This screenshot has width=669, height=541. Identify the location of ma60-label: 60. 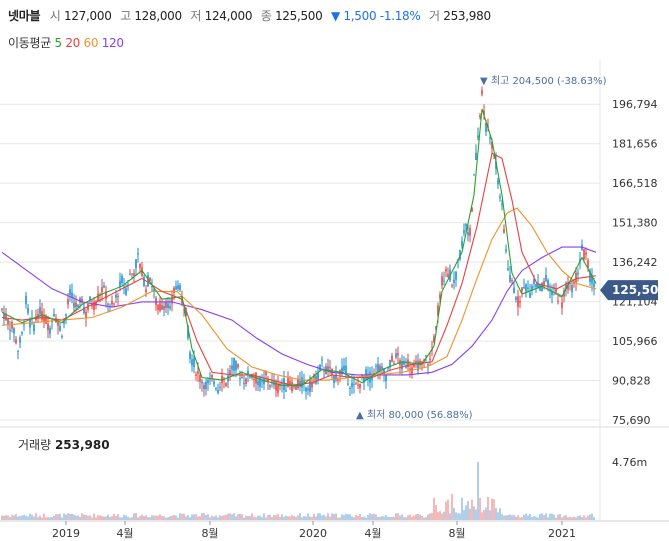
(91, 43).